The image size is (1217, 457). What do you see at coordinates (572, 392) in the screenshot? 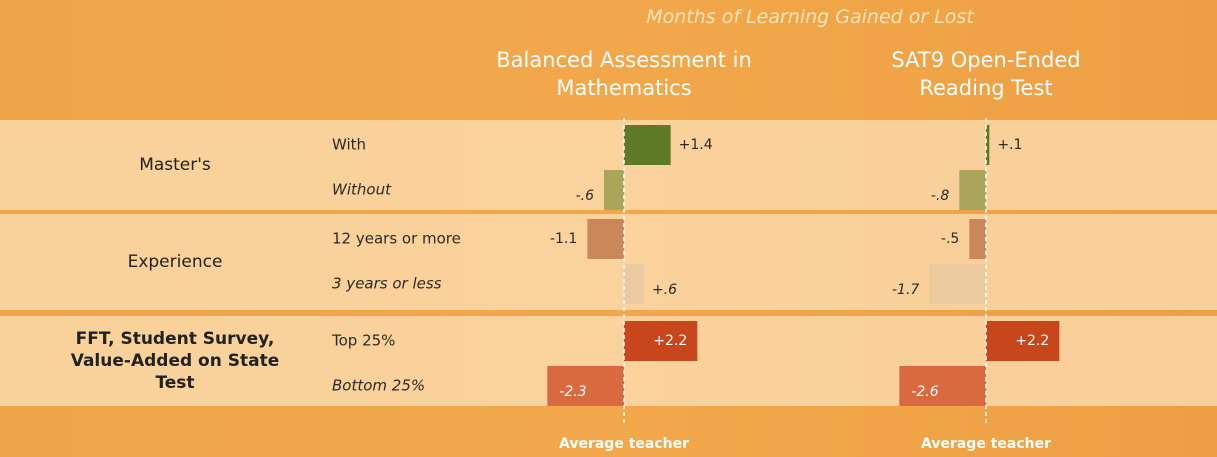
I see `value-label: -2.3` at bounding box center [572, 392].